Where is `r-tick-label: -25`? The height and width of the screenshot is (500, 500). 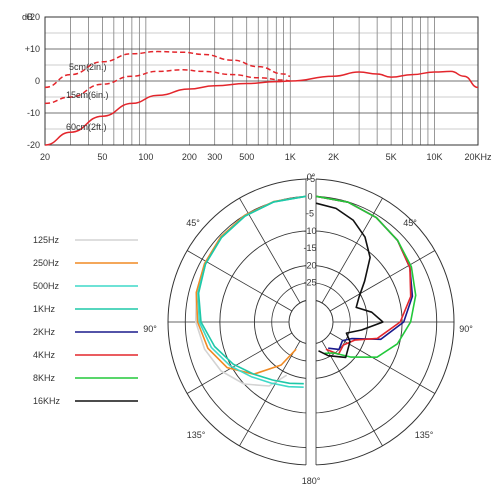
r-tick-label: -25 is located at coordinates (309, 283).